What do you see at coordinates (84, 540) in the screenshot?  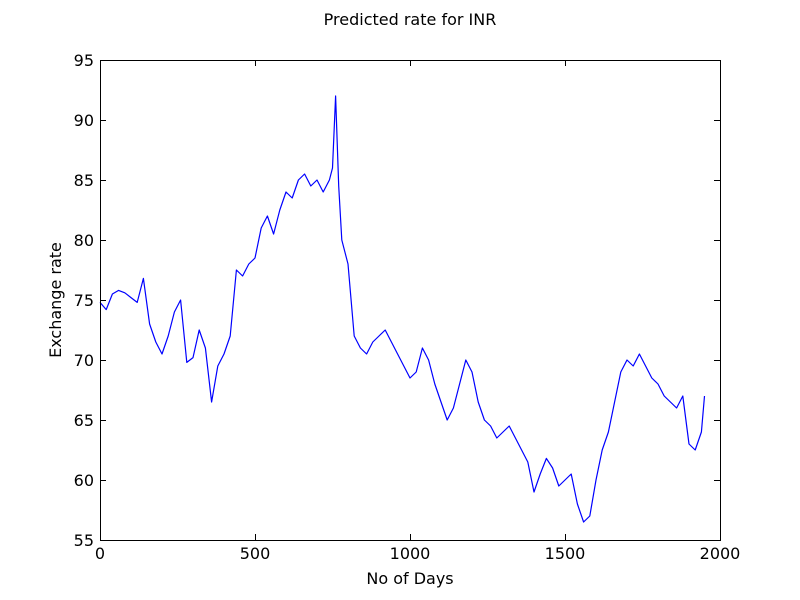 I see `y-tick-label: 55` at bounding box center [84, 540].